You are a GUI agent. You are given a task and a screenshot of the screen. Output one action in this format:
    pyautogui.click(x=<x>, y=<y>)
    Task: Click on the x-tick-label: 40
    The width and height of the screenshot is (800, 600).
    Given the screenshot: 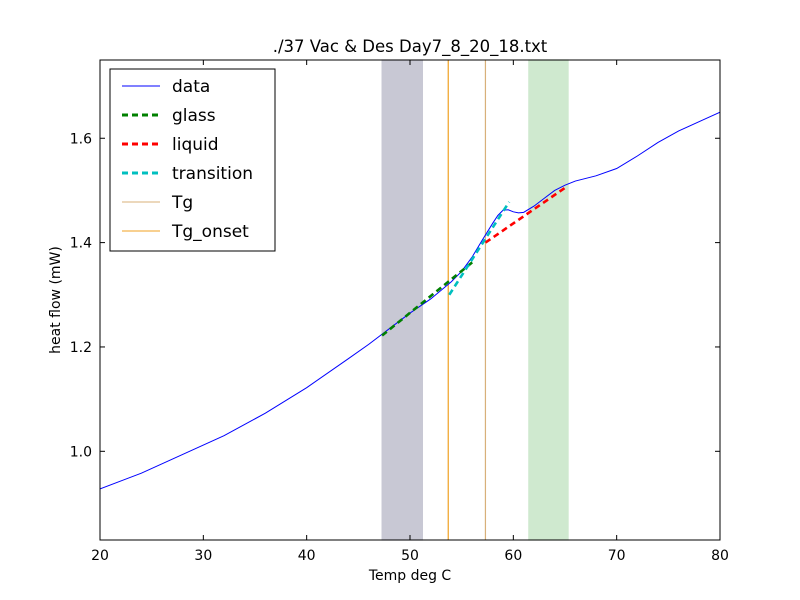 What is the action you would take?
    pyautogui.click(x=307, y=556)
    